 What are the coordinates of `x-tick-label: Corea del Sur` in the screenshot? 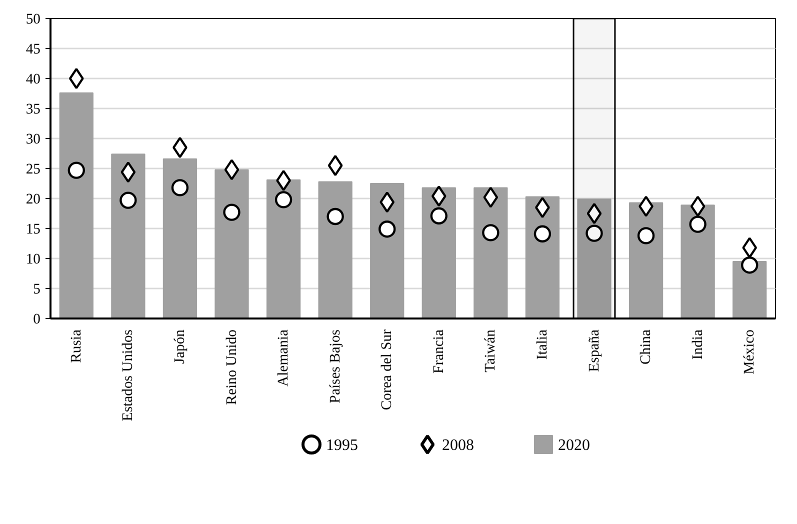 It's located at (387, 369).